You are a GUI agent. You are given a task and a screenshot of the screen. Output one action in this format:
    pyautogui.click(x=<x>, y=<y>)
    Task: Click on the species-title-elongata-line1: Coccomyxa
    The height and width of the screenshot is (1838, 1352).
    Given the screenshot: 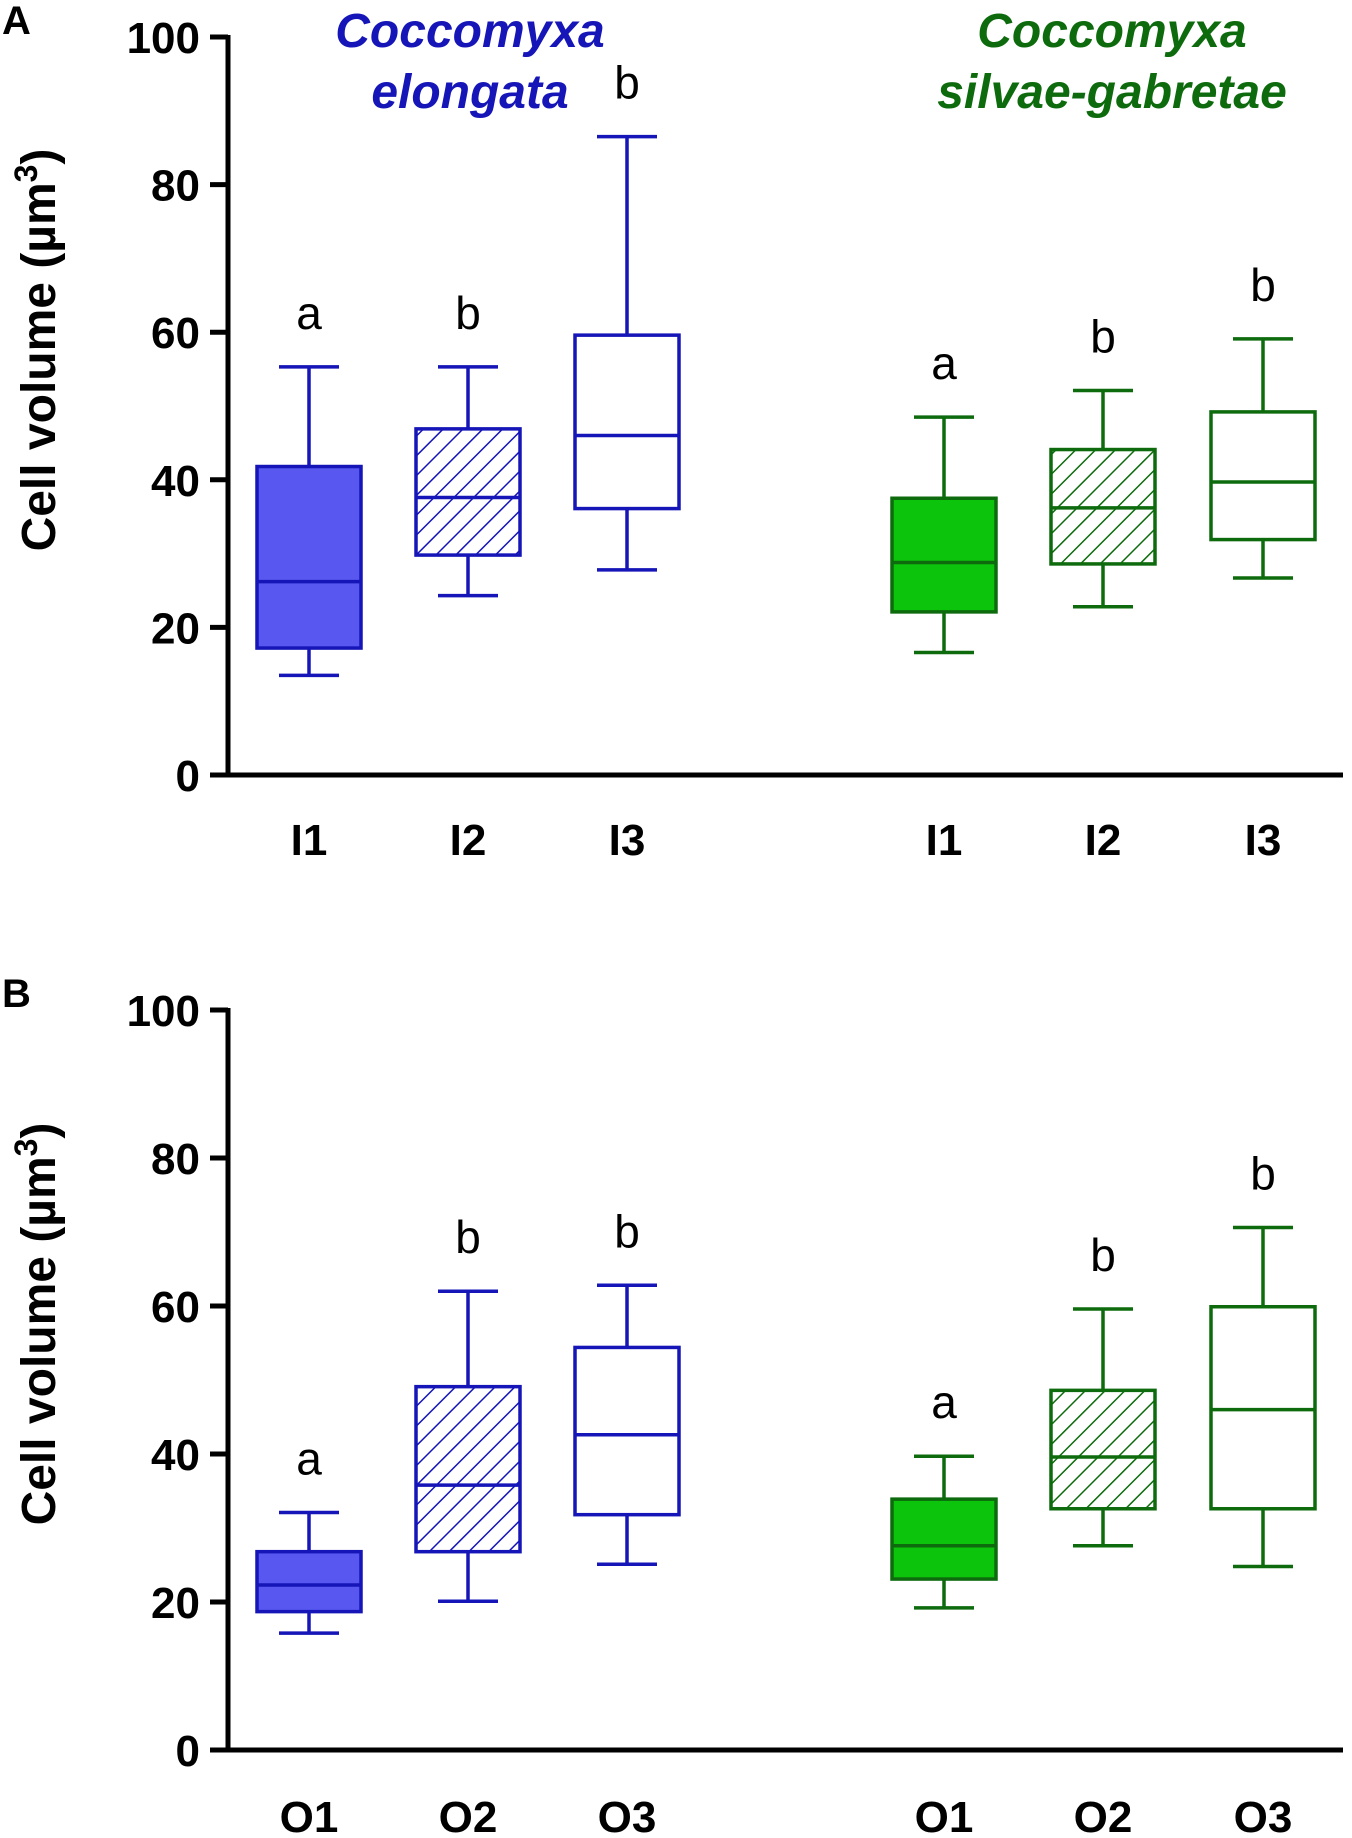 What is the action you would take?
    pyautogui.click(x=469, y=31)
    